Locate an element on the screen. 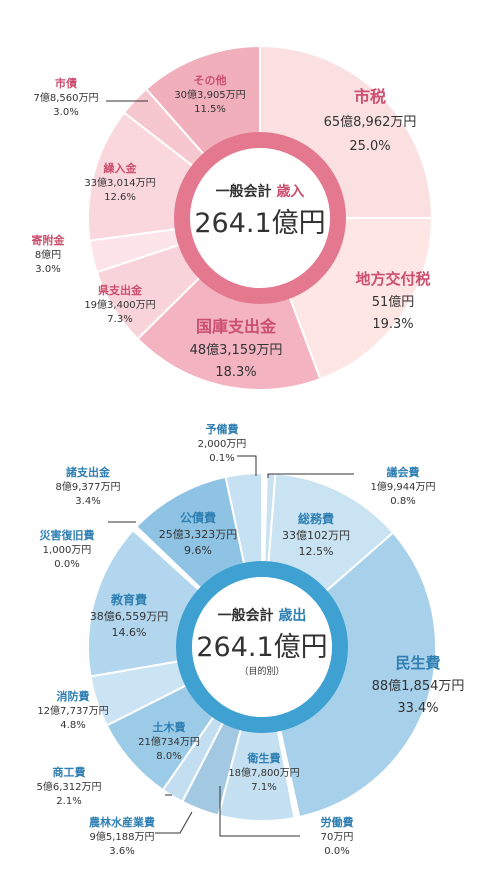 The width and height of the screenshot is (495, 892). exp-label-amount-2: 33億102万円 is located at coordinates (316, 535).